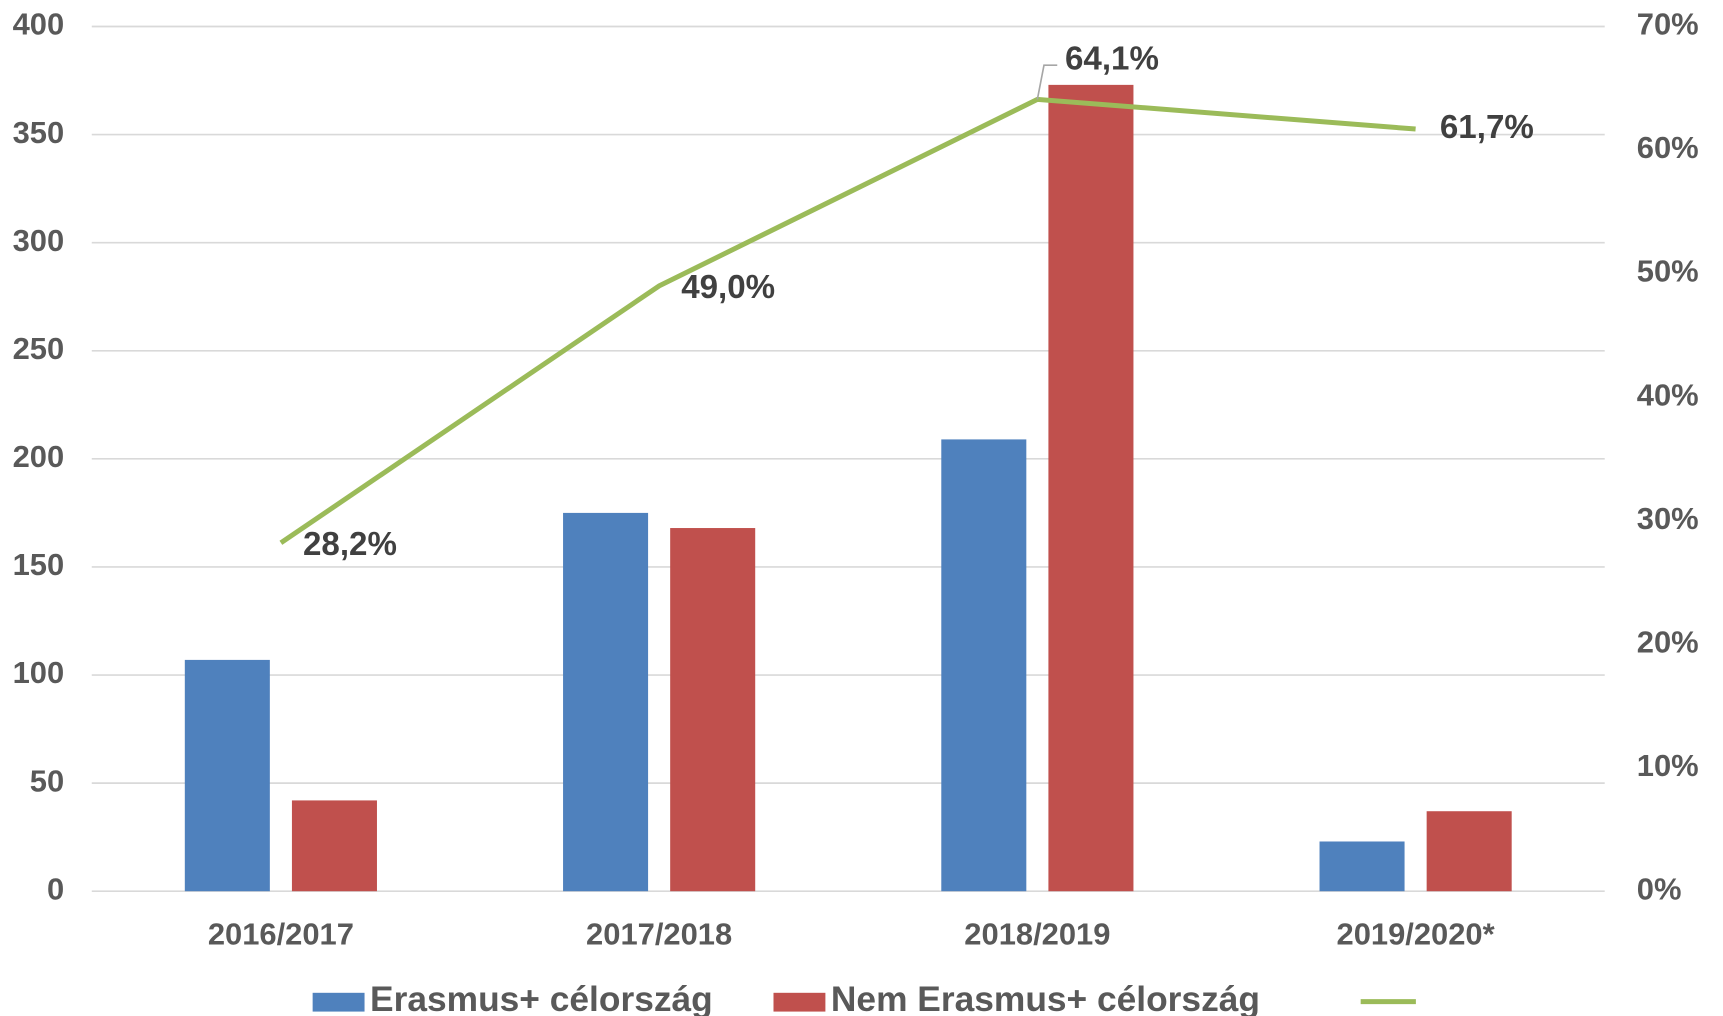 The image size is (1723, 1016). I want to click on legend-label: Erasmus+ célország, so click(541, 998).